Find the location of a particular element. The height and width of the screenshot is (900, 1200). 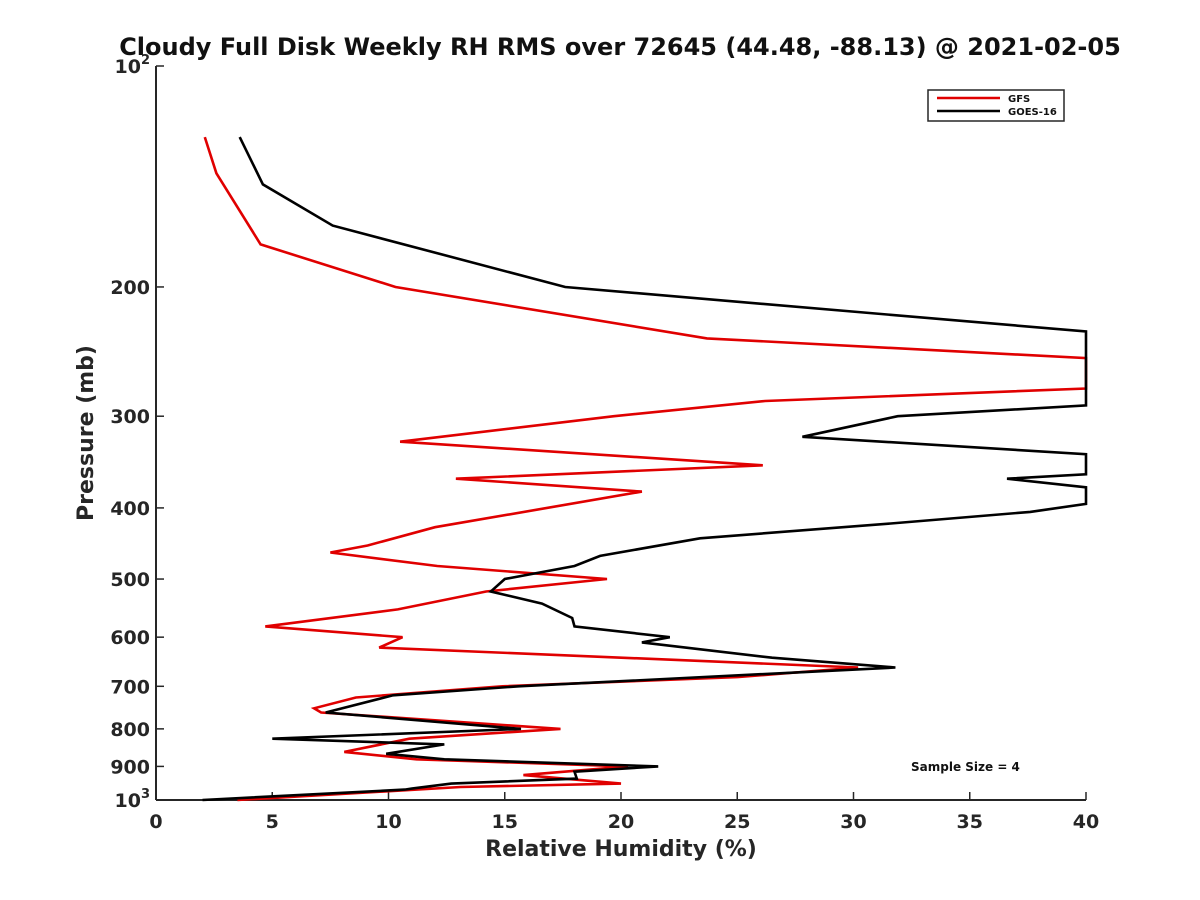

y-tick-label: 400 is located at coordinates (130, 509).